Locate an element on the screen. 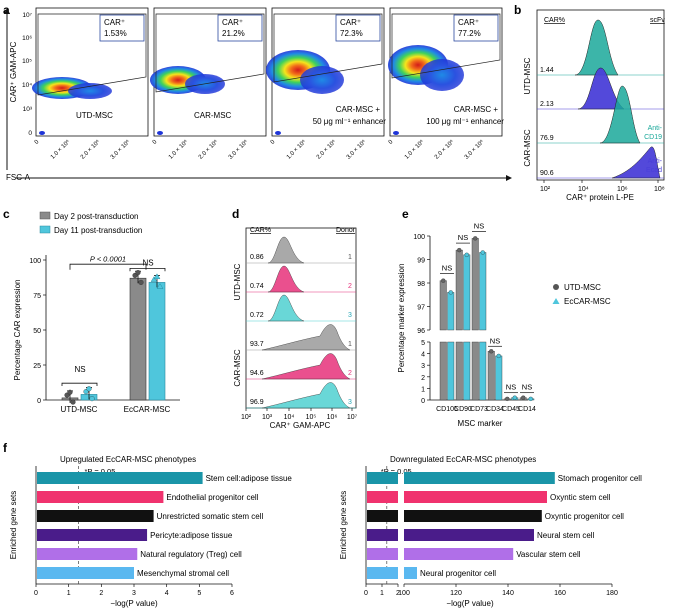 This screenshot has width=685, height=612. panel-letter-d: d is located at coordinates (235, 214).